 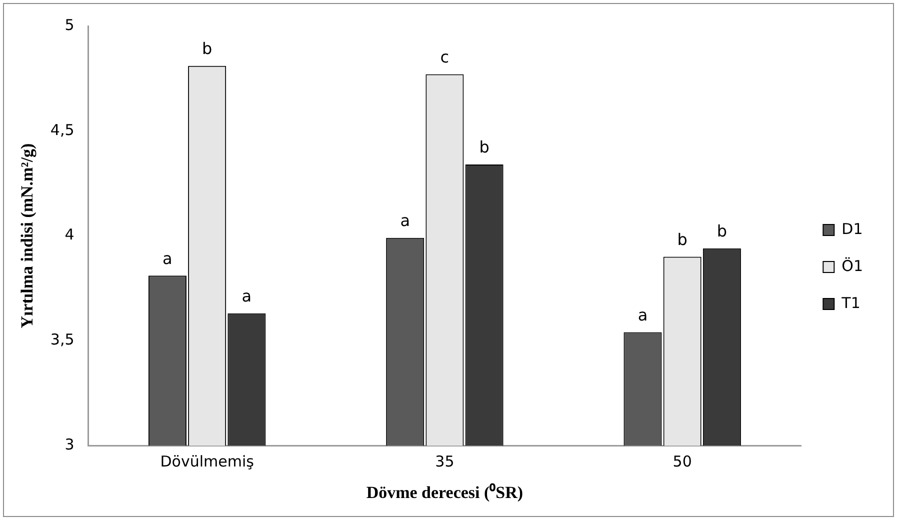 What do you see at coordinates (62, 129) in the screenshot?
I see `y-tick-label: 4,5` at bounding box center [62, 129].